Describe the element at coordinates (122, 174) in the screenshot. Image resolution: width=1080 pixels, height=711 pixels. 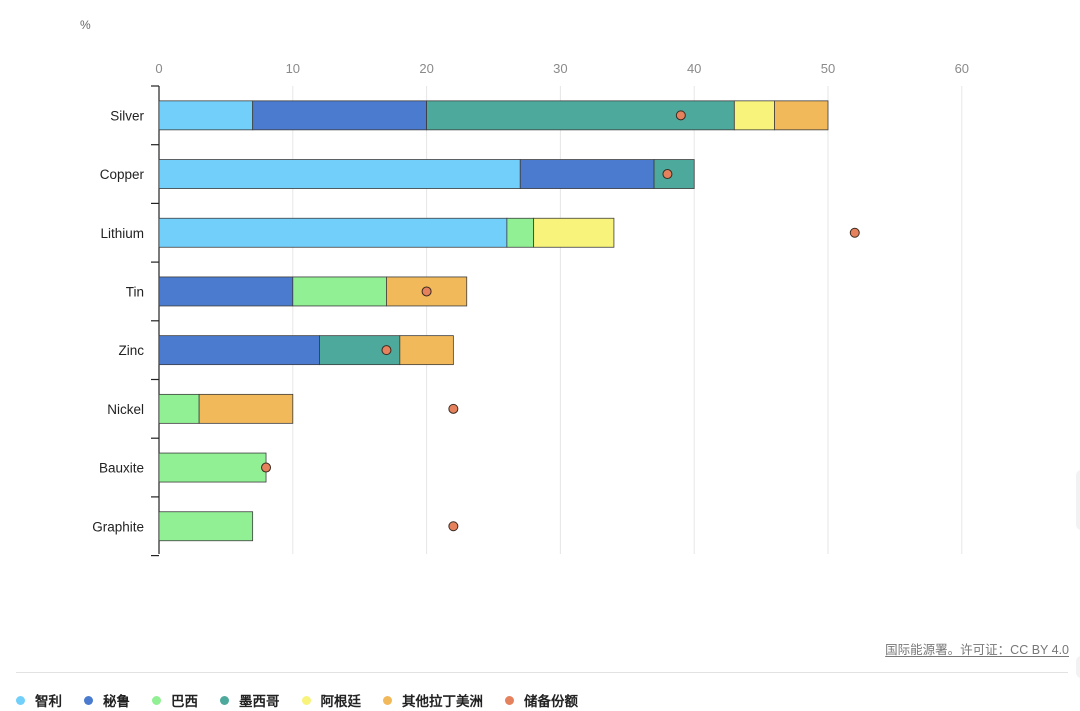
I see `category-label: Copper` at that location.